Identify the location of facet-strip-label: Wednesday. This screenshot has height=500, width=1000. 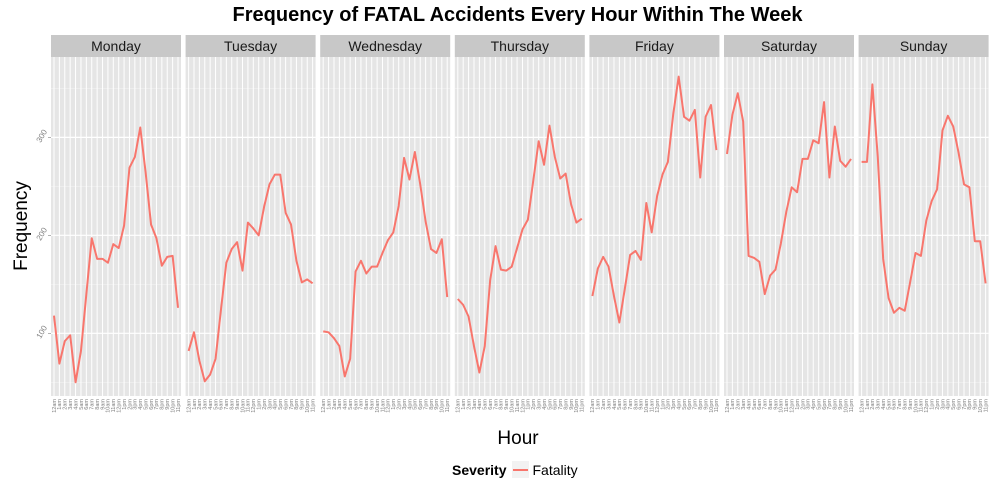
(385, 46).